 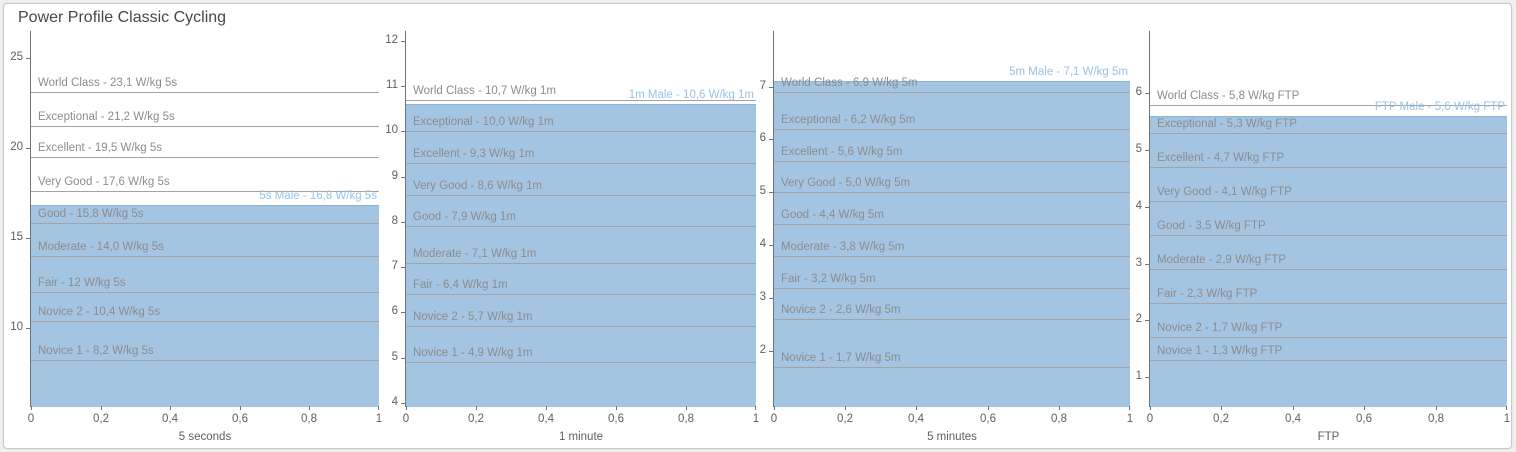 I want to click on threshold-label: Moderate - 2,9 W/kg FTP, so click(x=1222, y=260).